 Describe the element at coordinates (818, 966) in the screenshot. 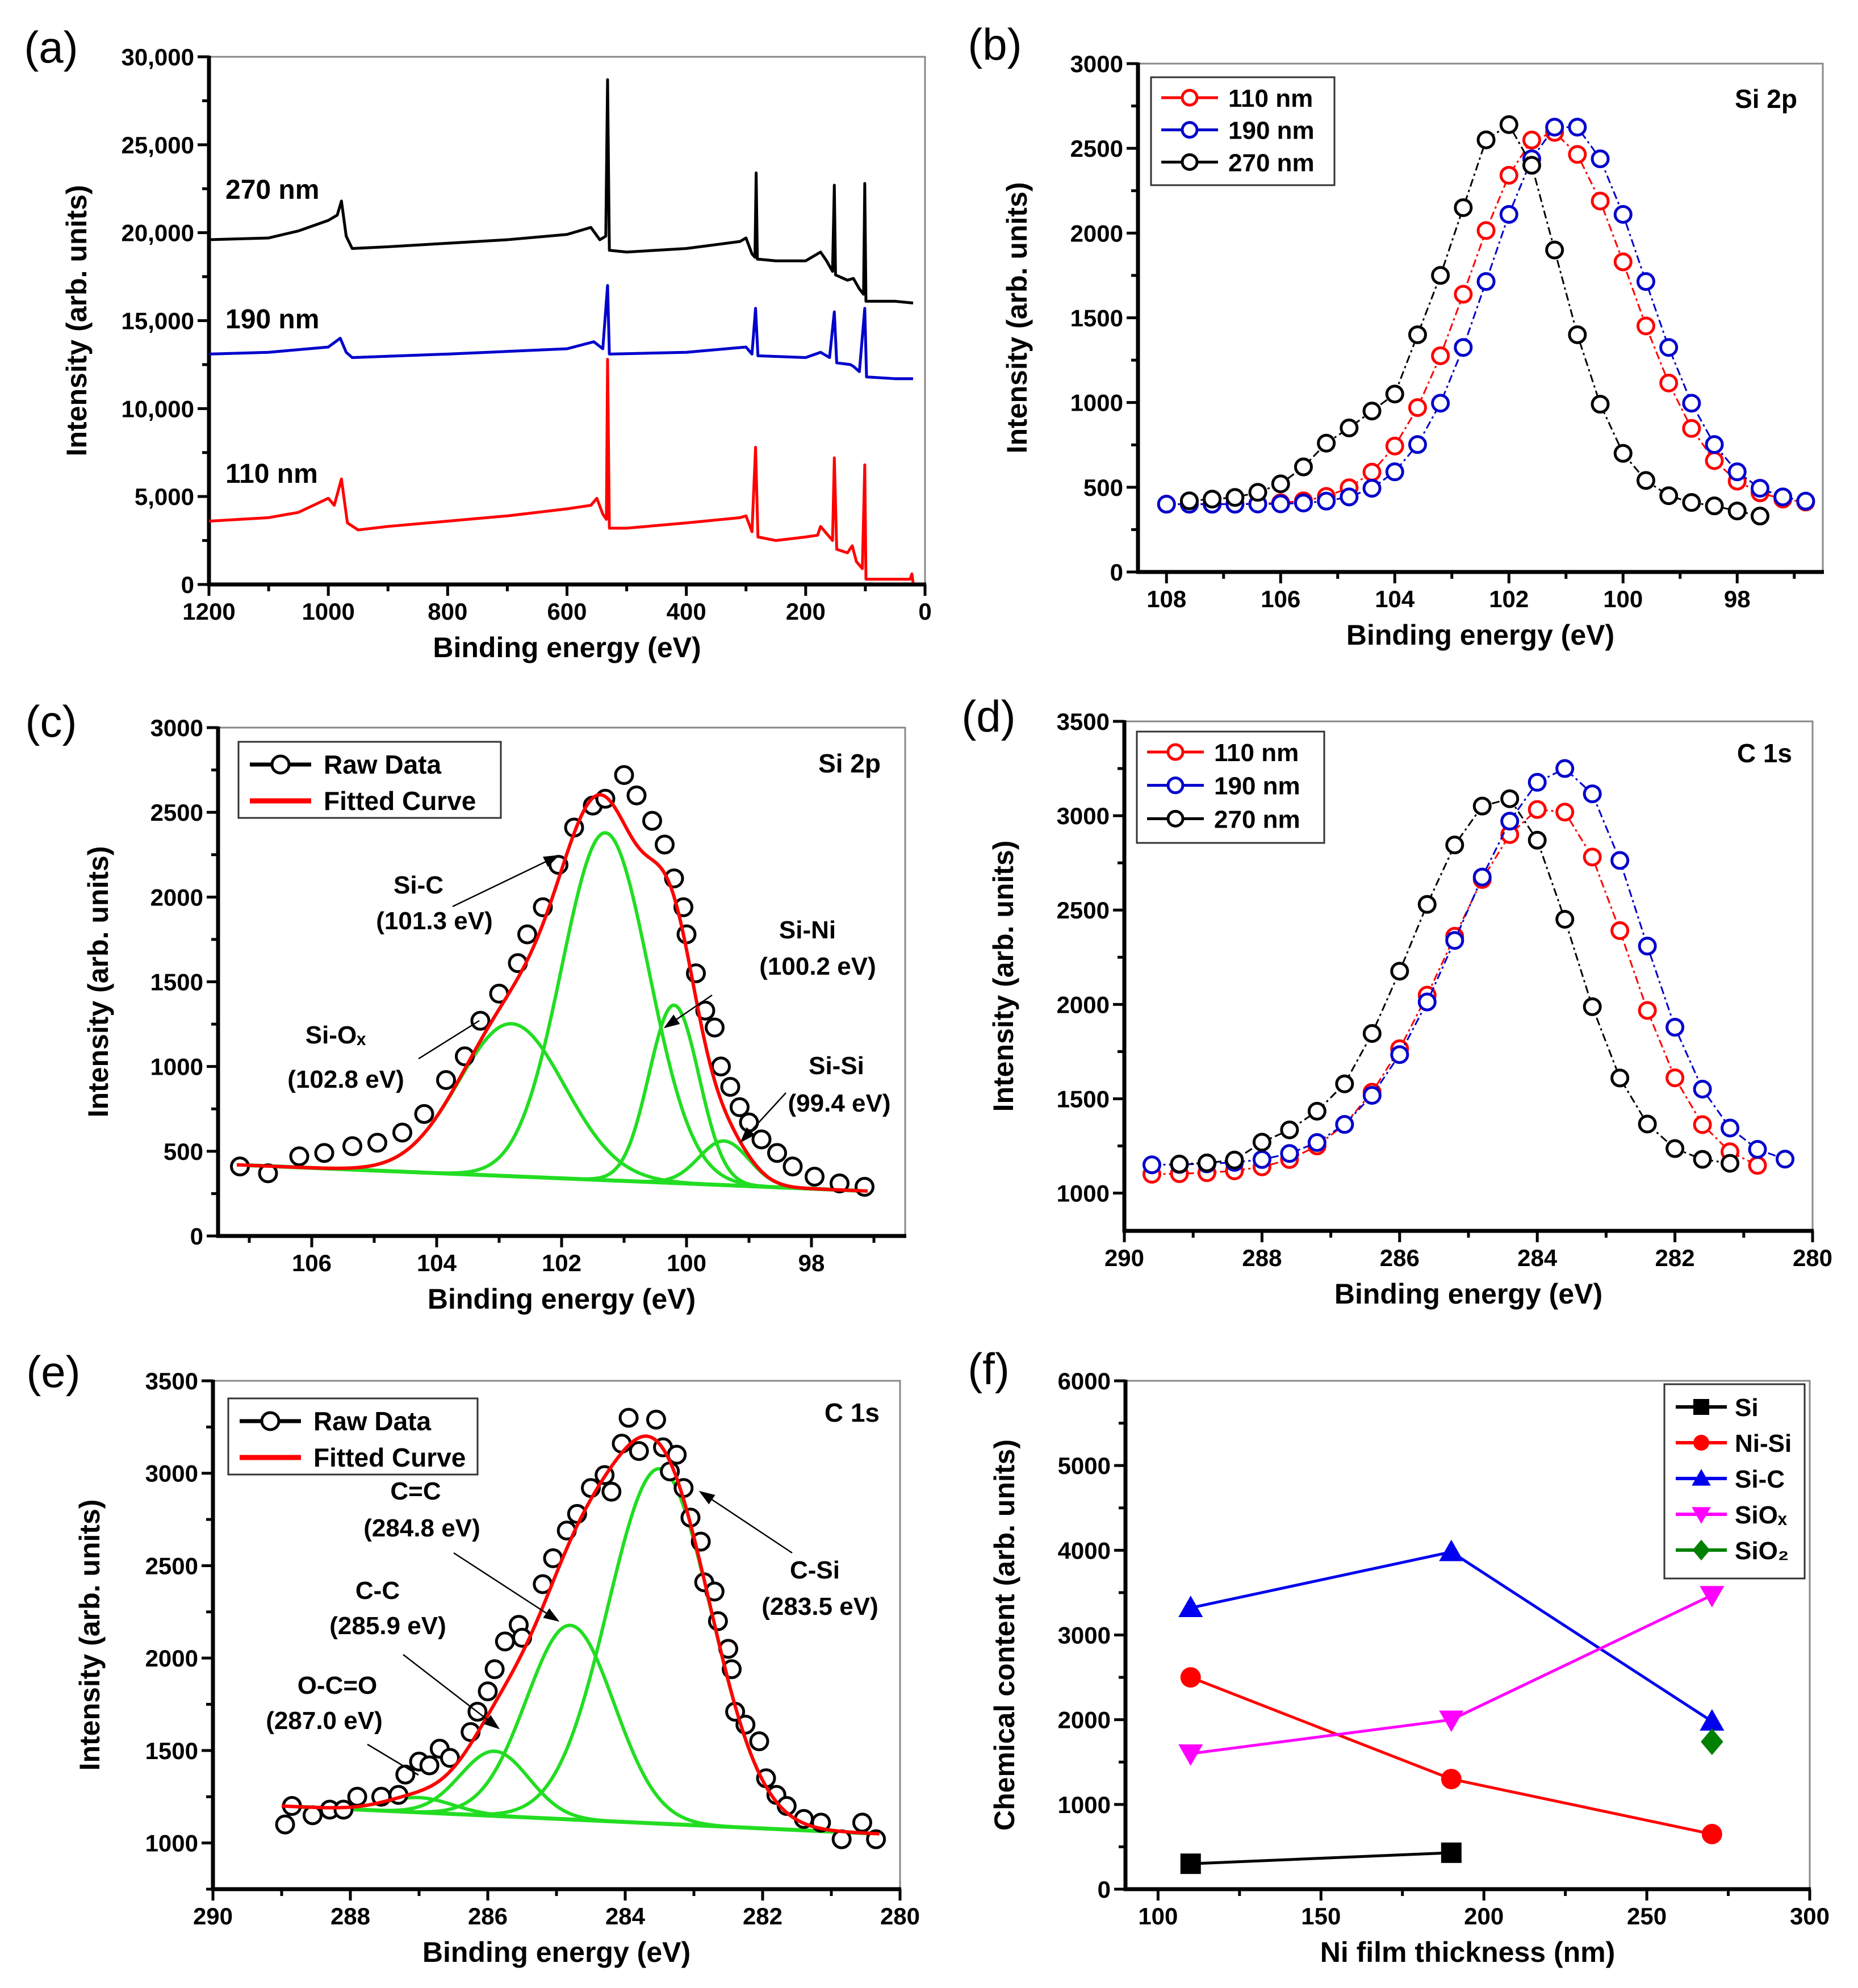

I see `component-energy: (100.2 eV)` at that location.